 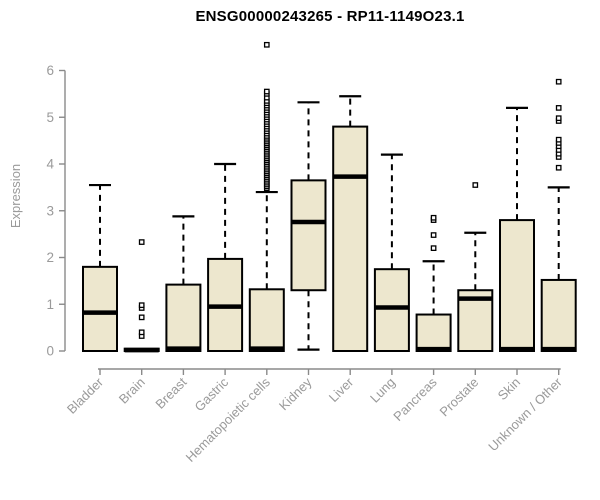 What do you see at coordinates (266, 320) in the screenshot?
I see `box-hematopoietic-cells` at bounding box center [266, 320].